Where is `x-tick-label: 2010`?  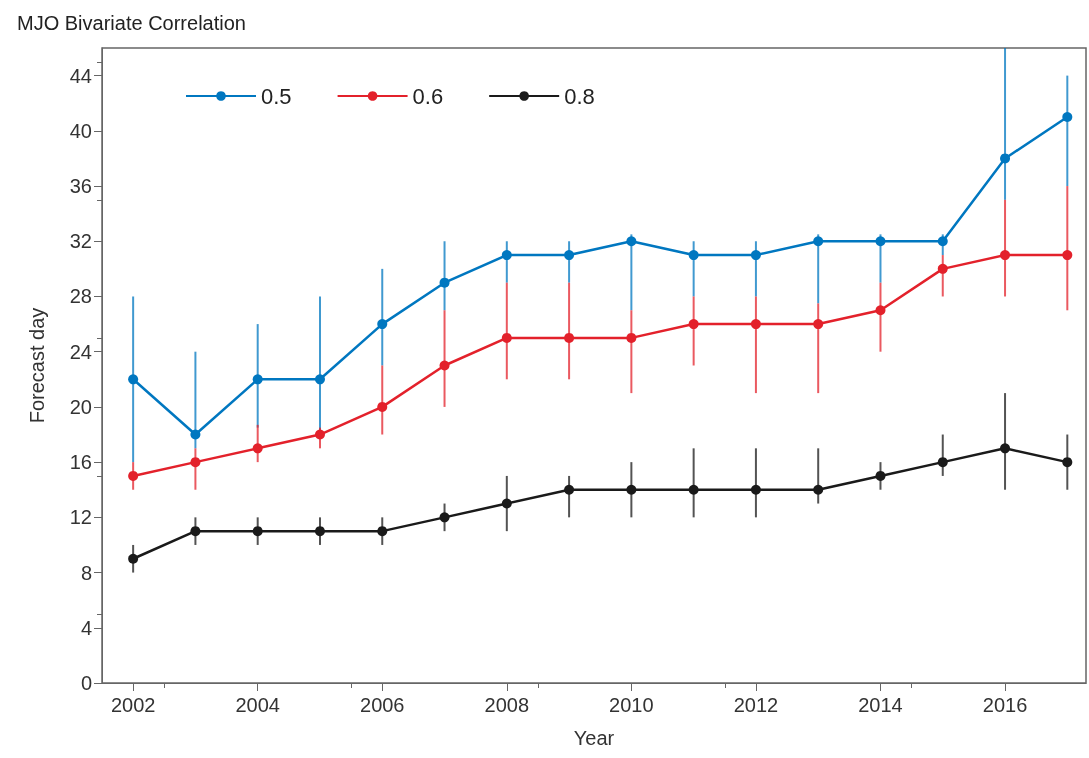
x-tick-label: 2010 is located at coordinates (631, 705).